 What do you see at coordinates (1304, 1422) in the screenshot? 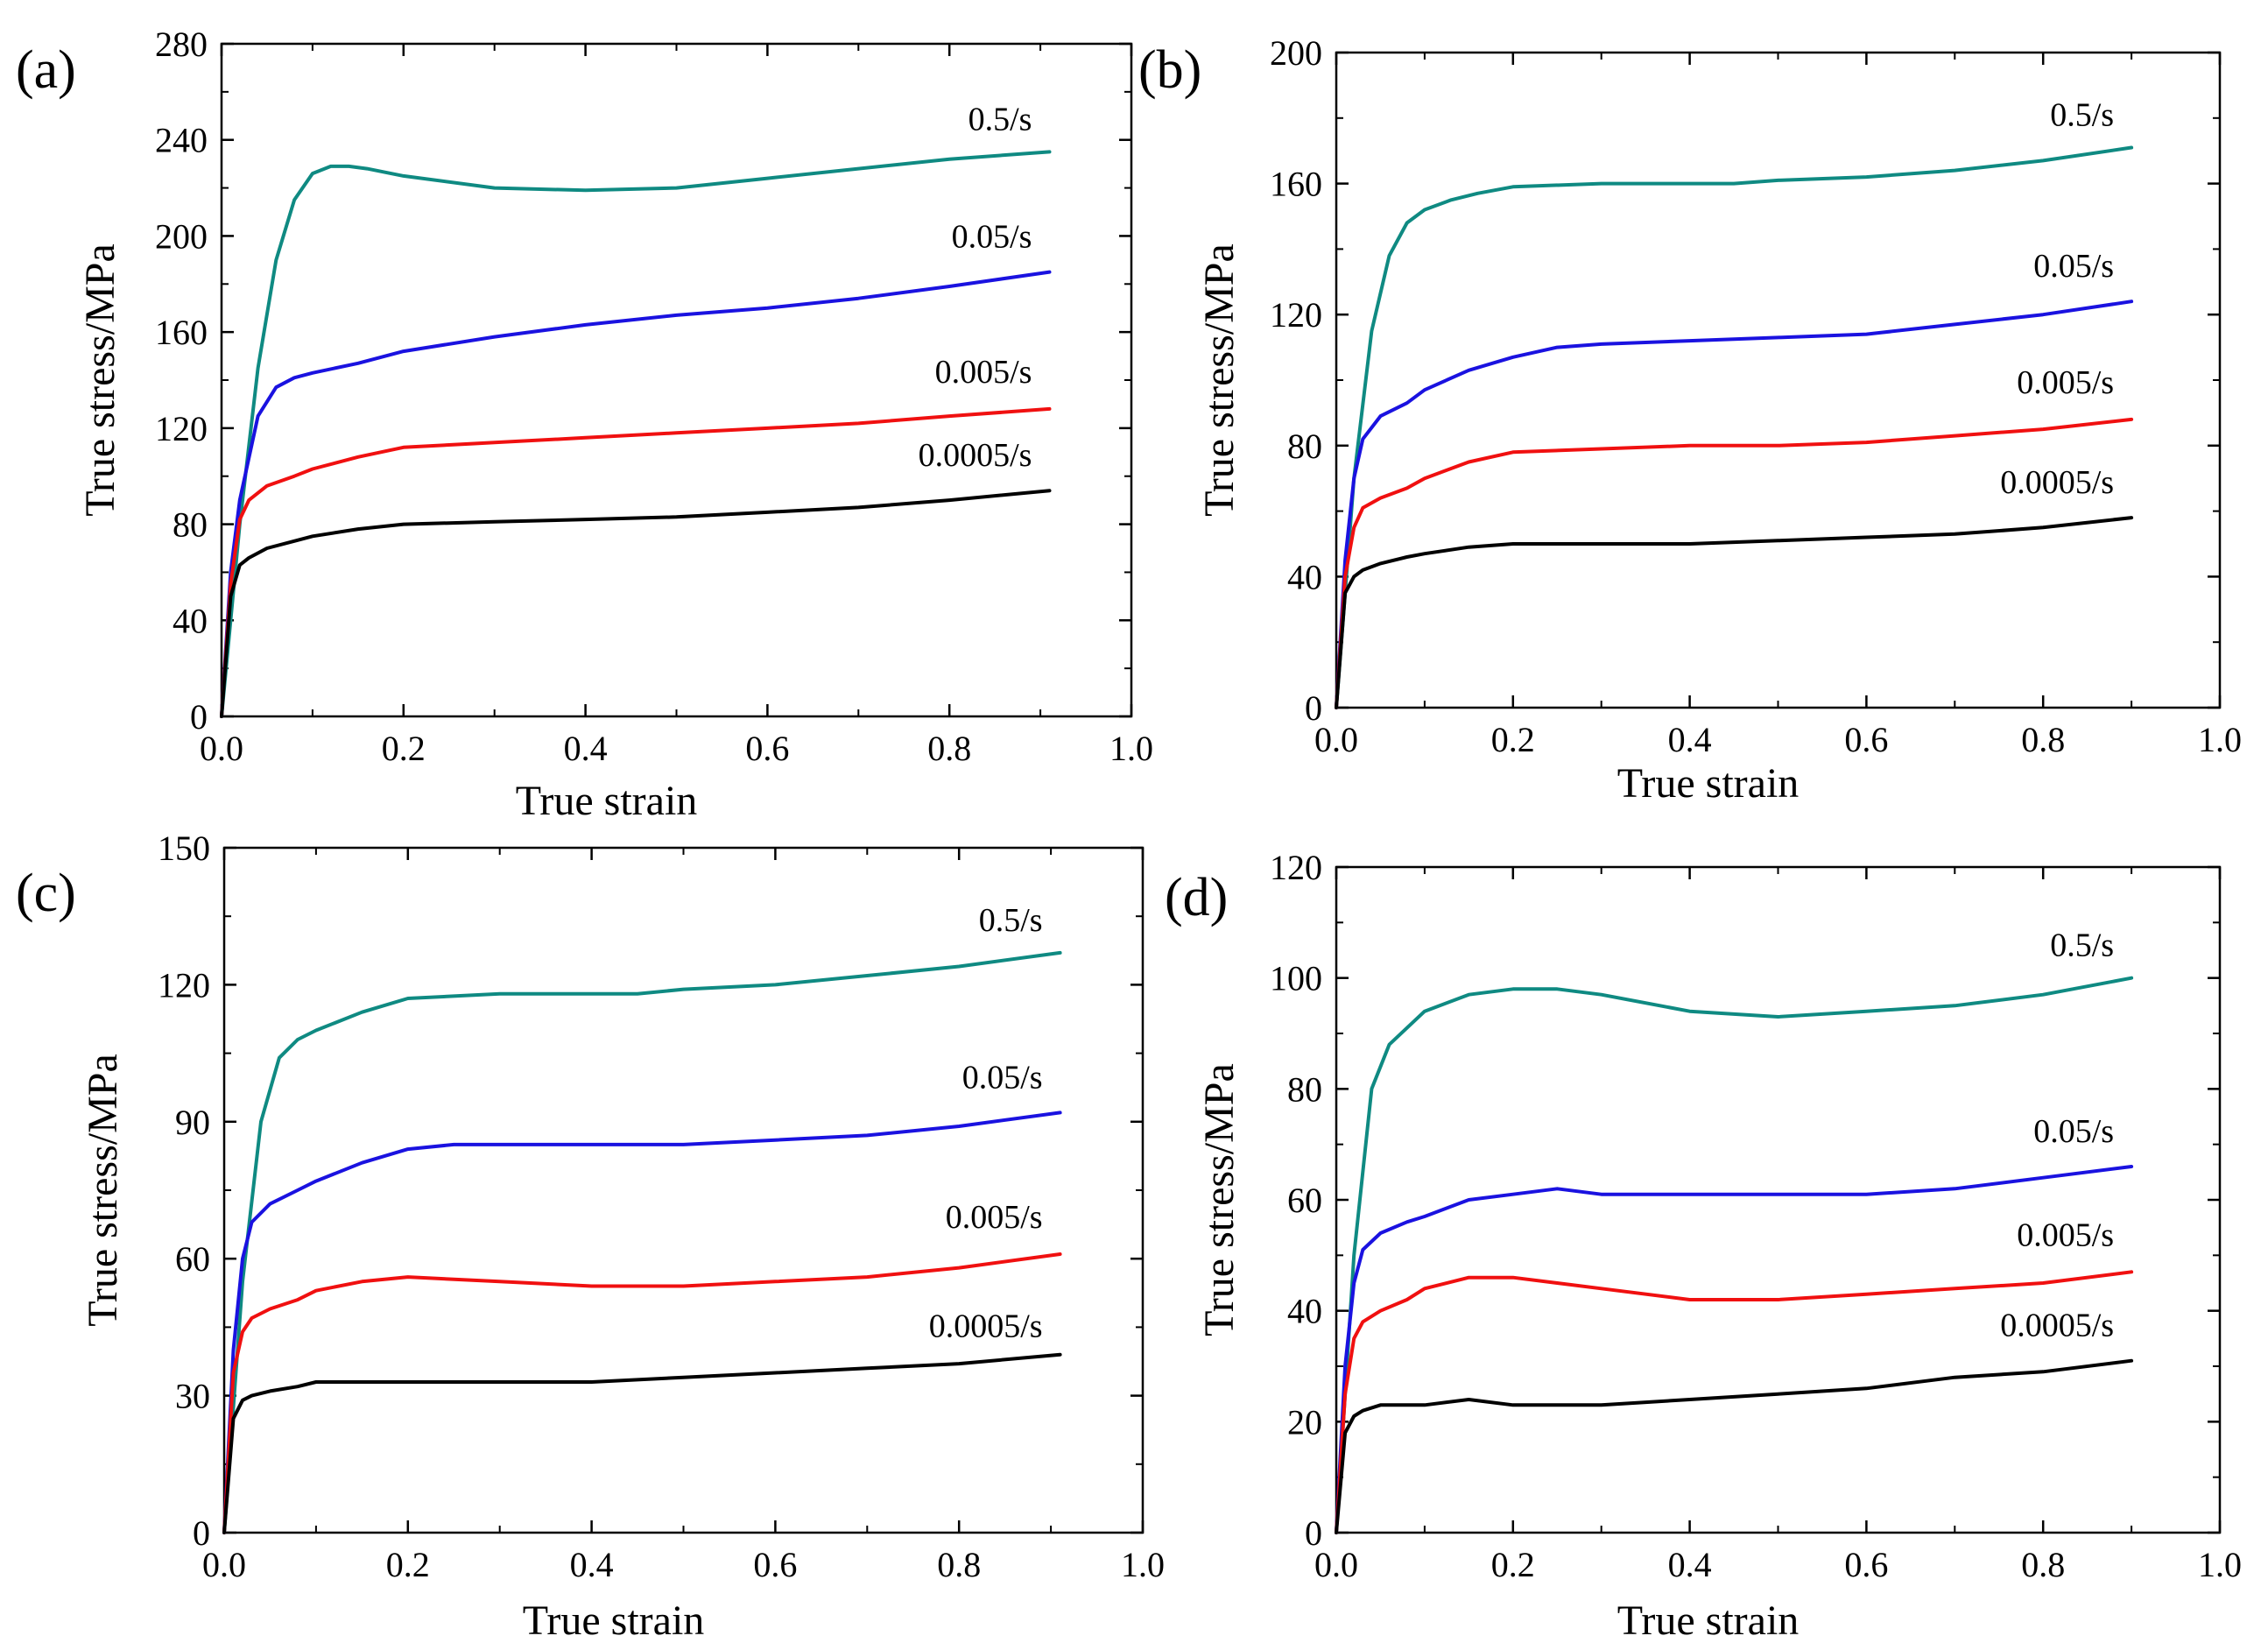
I see `y-tick-label: 20` at bounding box center [1304, 1422].